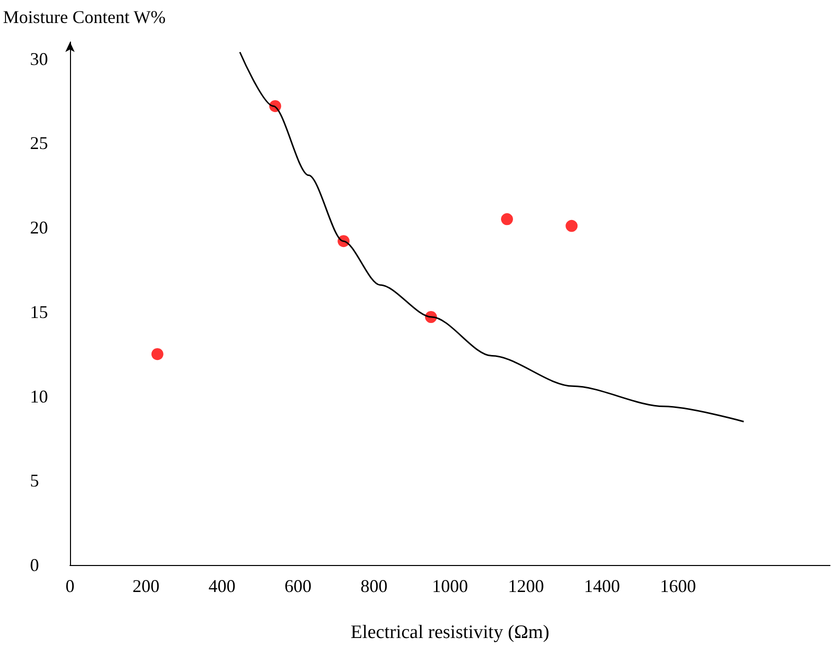 This screenshot has width=832, height=656. Describe the element at coordinates (374, 586) in the screenshot. I see `x-tick-label: 800` at that location.